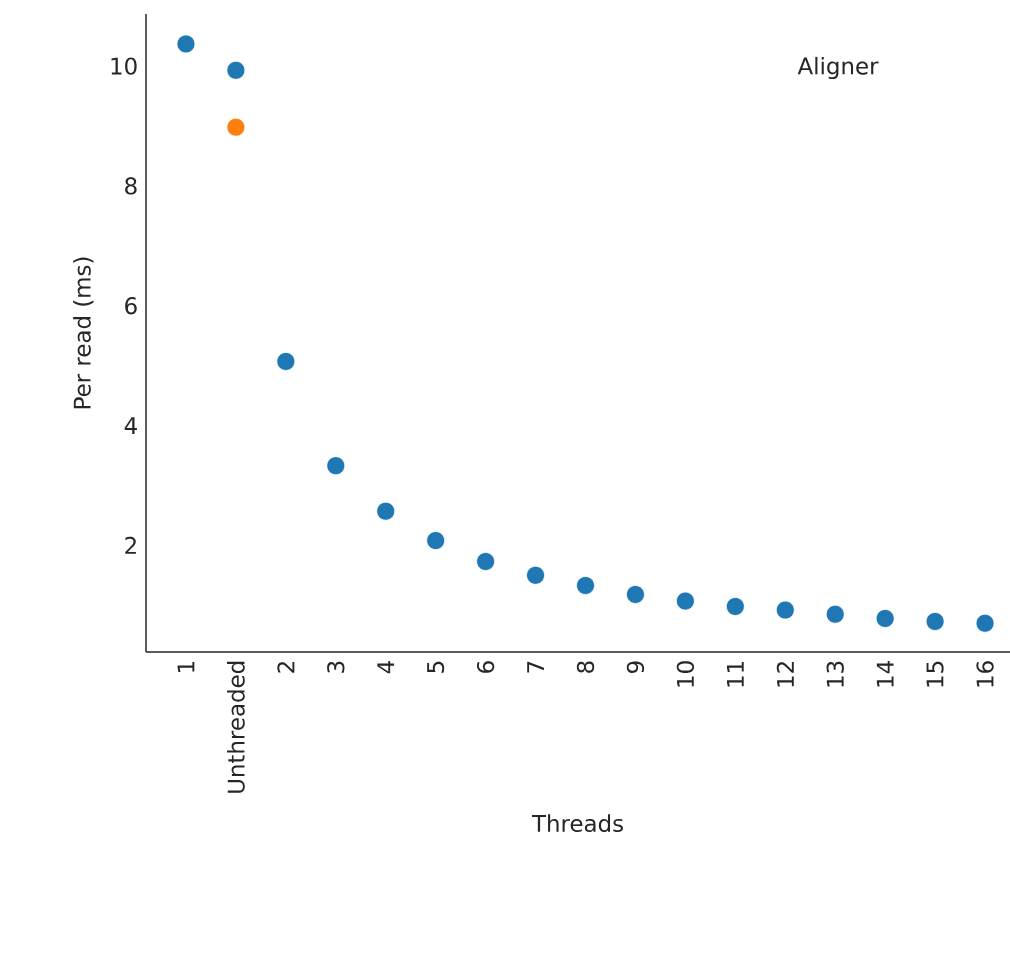 The height and width of the screenshot is (962, 1010). What do you see at coordinates (735, 674) in the screenshot?
I see `x-tick-label: 11` at bounding box center [735, 674].